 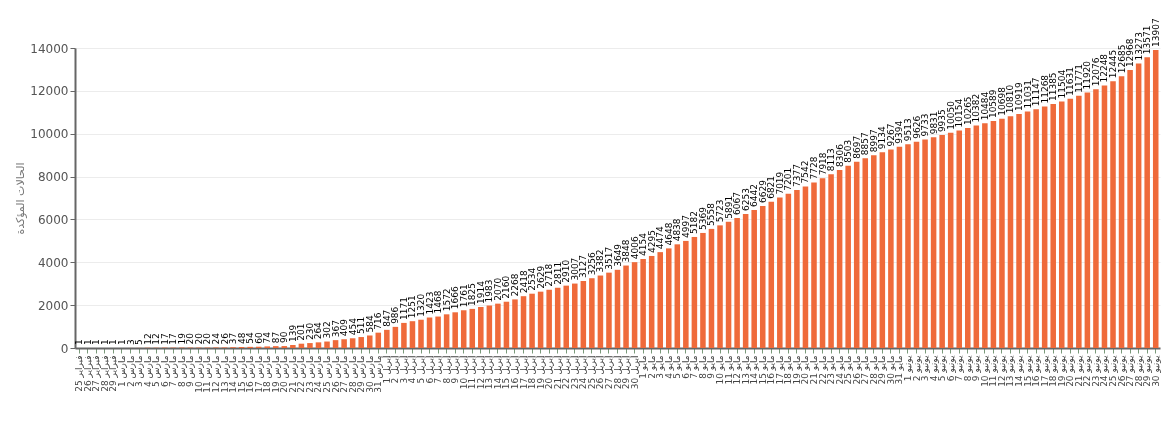 What do you see at coordinates (139, 371) in the screenshot?
I see `x-tick-label: 3 مارس` at bounding box center [139, 371].